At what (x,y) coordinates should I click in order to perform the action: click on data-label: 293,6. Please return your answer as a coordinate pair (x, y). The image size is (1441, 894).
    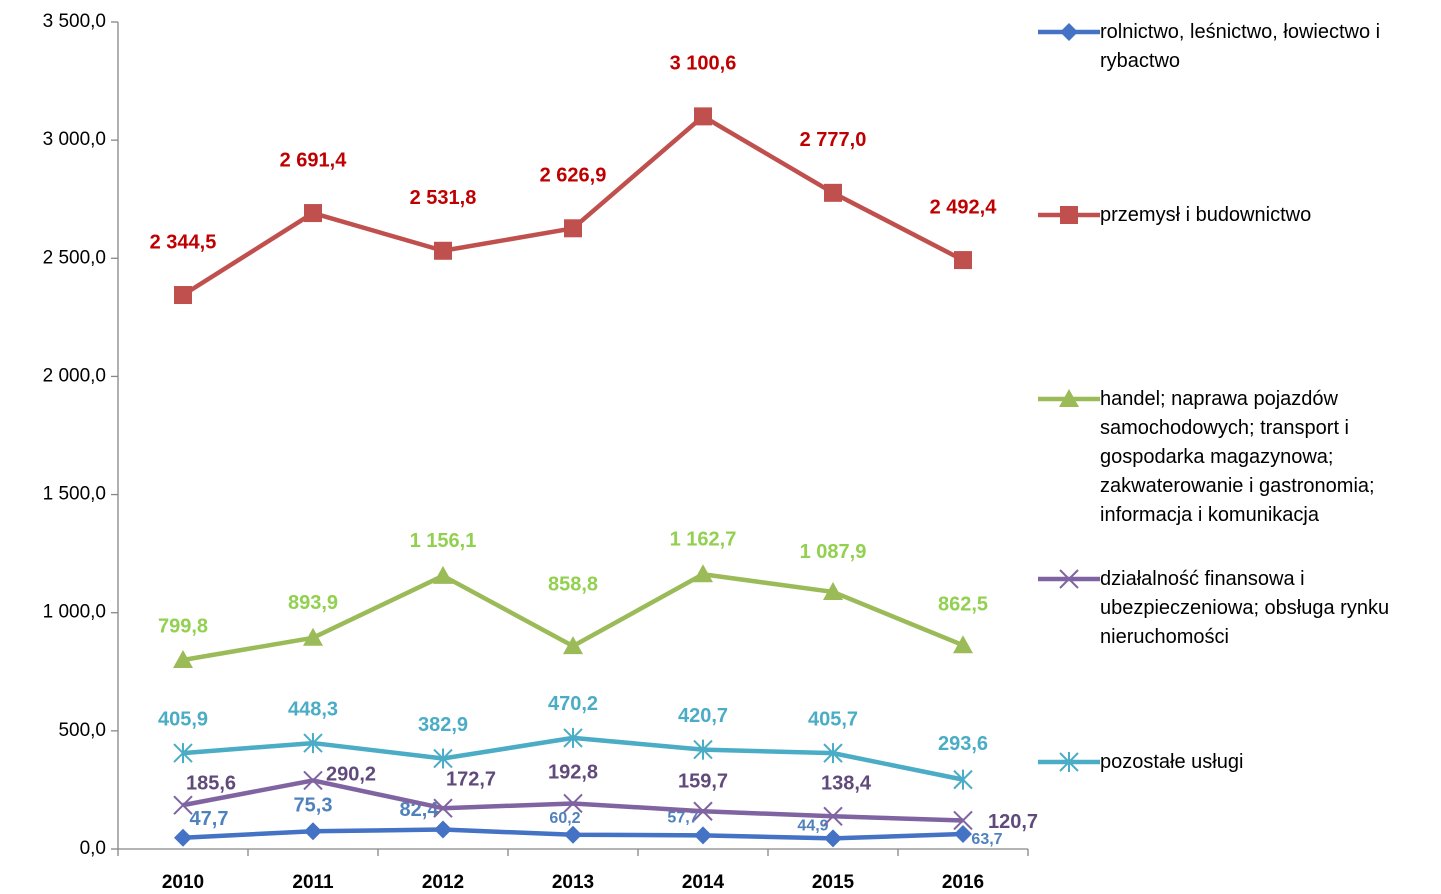
    Looking at the image, I should click on (963, 744).